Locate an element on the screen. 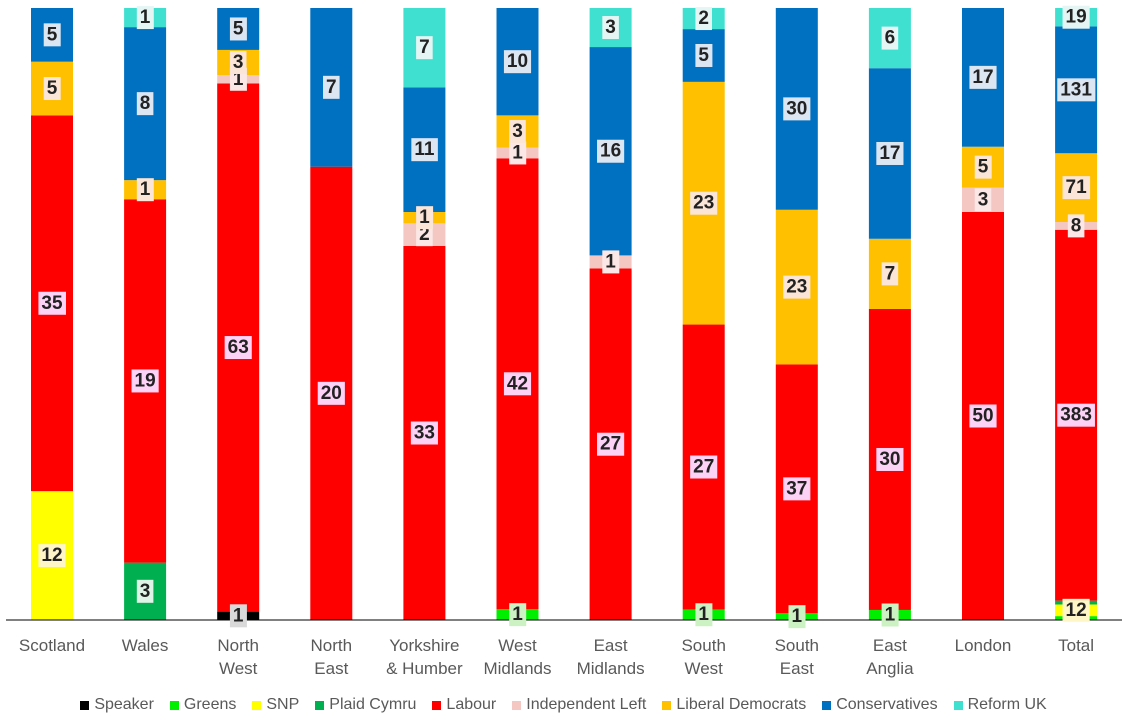 This screenshot has height=718, width=1127. data-label-london-independent-left: 3 is located at coordinates (983, 200).